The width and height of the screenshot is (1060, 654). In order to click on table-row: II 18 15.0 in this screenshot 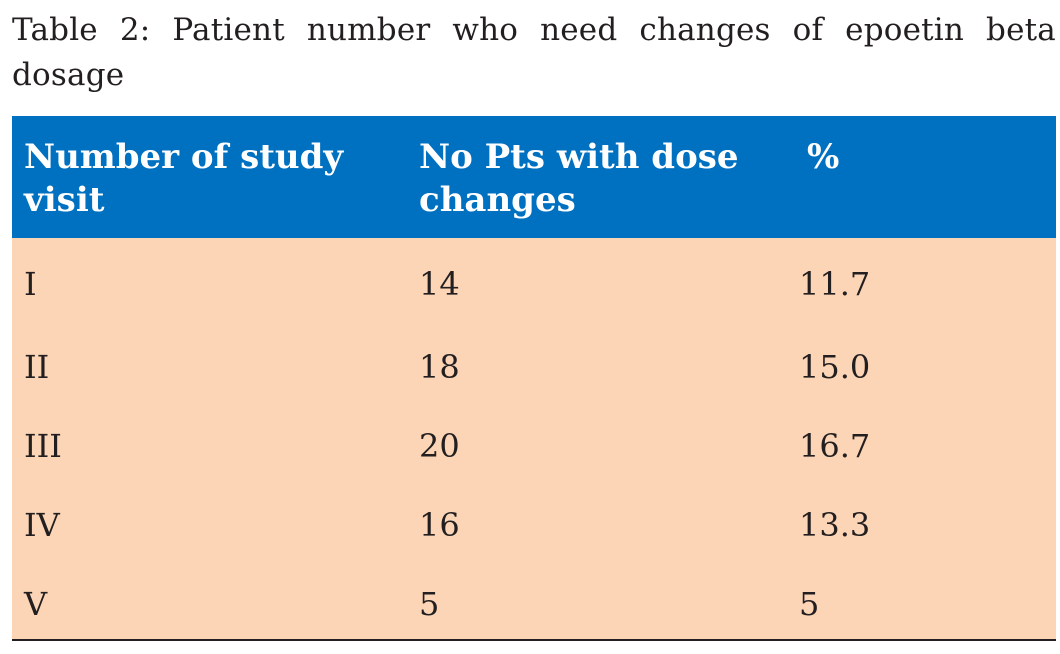, I will do `click(534, 362)`.